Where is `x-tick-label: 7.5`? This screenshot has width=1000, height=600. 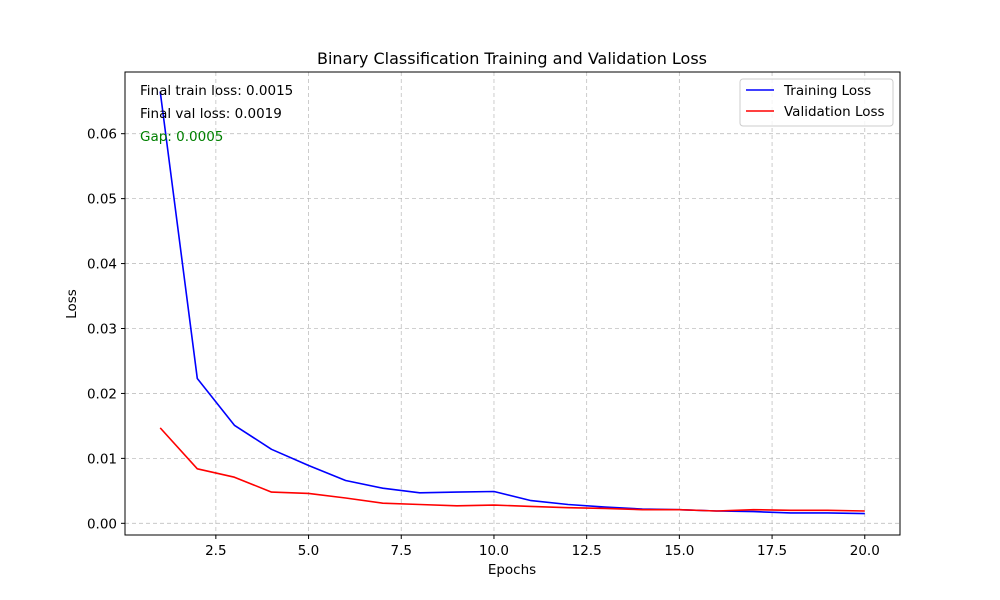
x-tick-label: 7.5 is located at coordinates (401, 551).